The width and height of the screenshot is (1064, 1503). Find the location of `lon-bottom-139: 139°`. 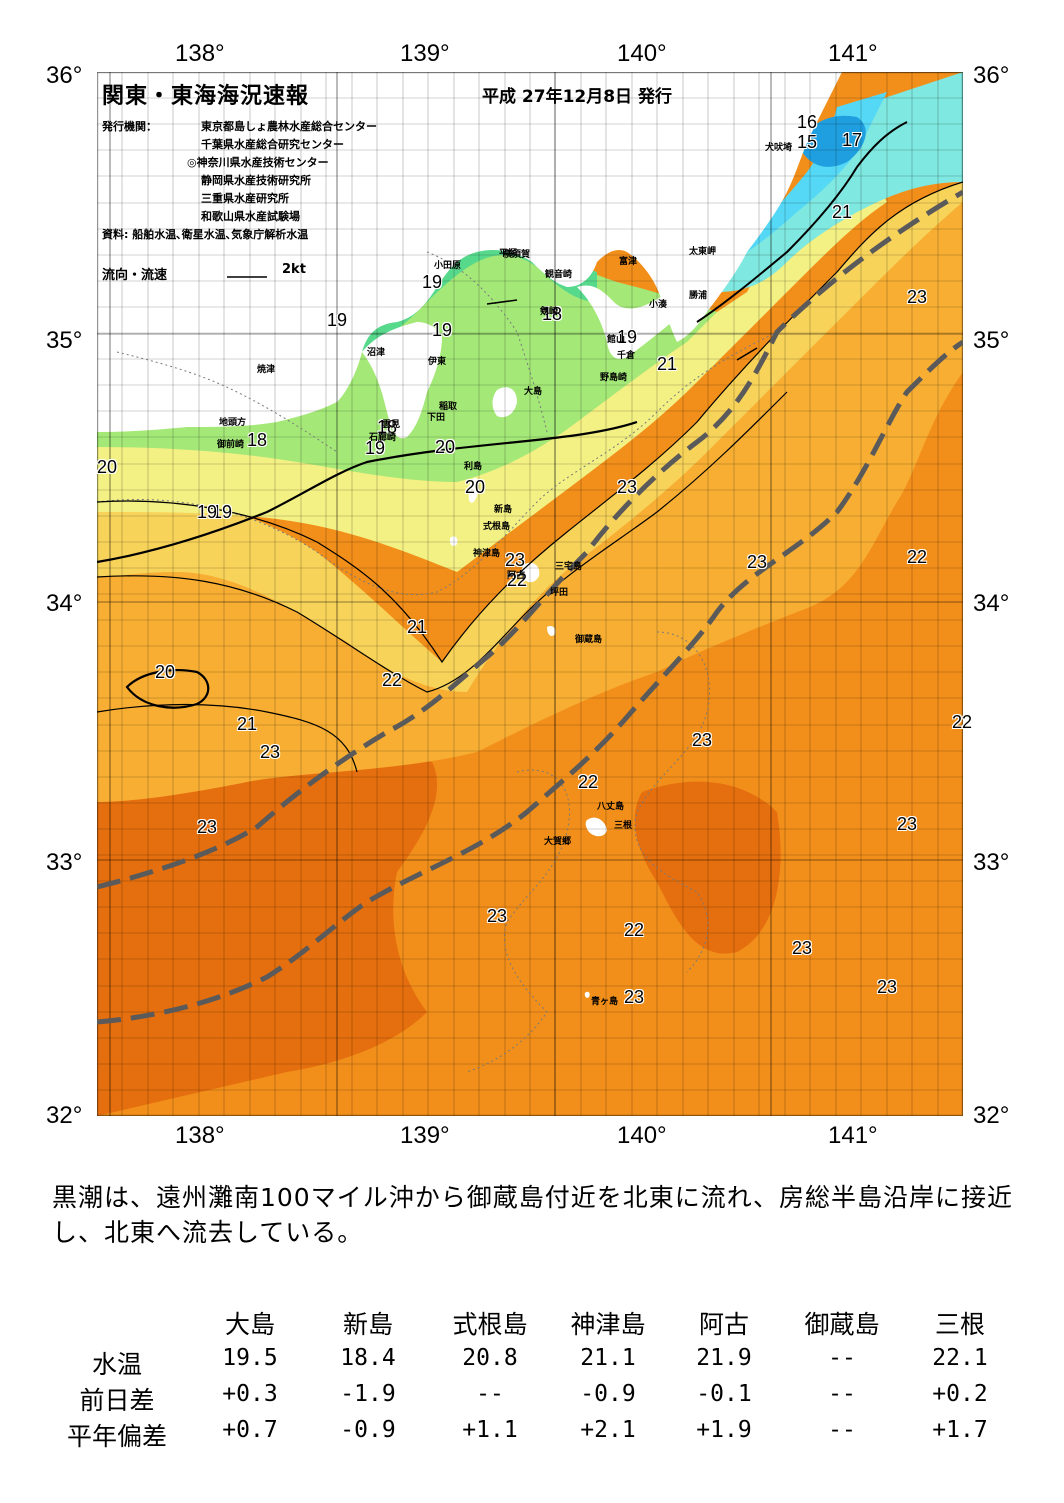

lon-bottom-139: 139° is located at coordinates (425, 1135).